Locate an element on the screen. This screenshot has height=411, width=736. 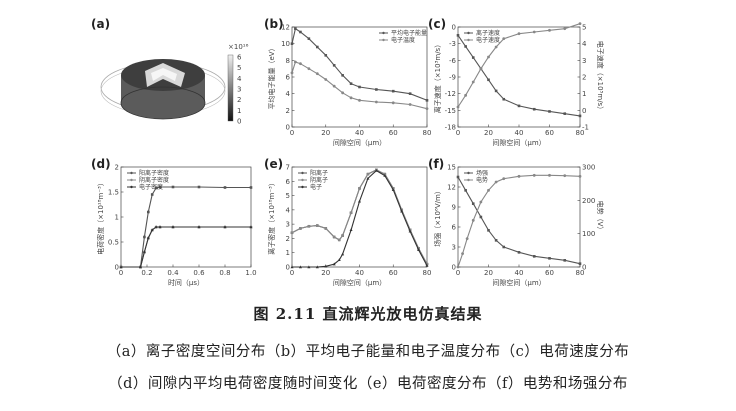
y-right-tick-label: 3 is located at coordinates (584, 61).